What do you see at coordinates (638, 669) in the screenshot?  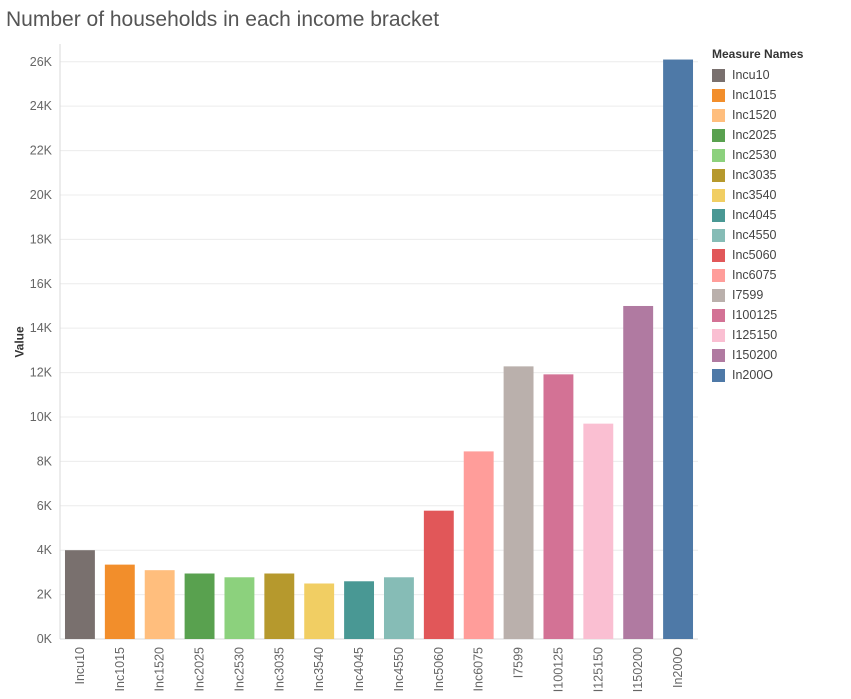 I see `x-tick-label: I150200` at bounding box center [638, 669].